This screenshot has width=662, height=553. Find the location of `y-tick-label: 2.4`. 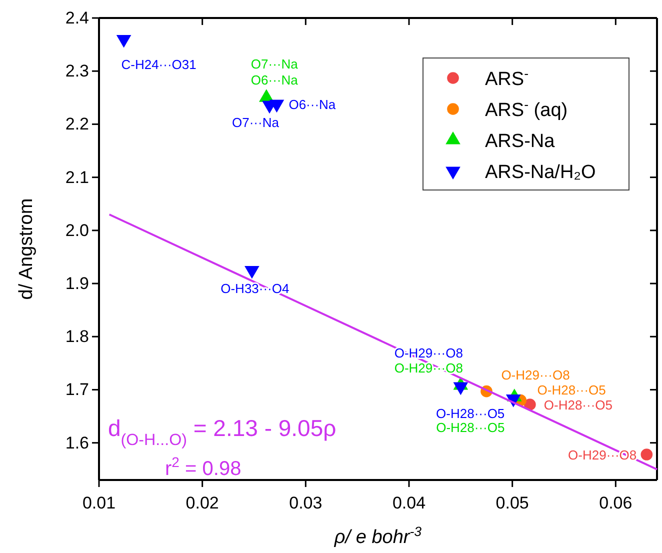

y-tick-label: 2.4 is located at coordinates (77, 18).